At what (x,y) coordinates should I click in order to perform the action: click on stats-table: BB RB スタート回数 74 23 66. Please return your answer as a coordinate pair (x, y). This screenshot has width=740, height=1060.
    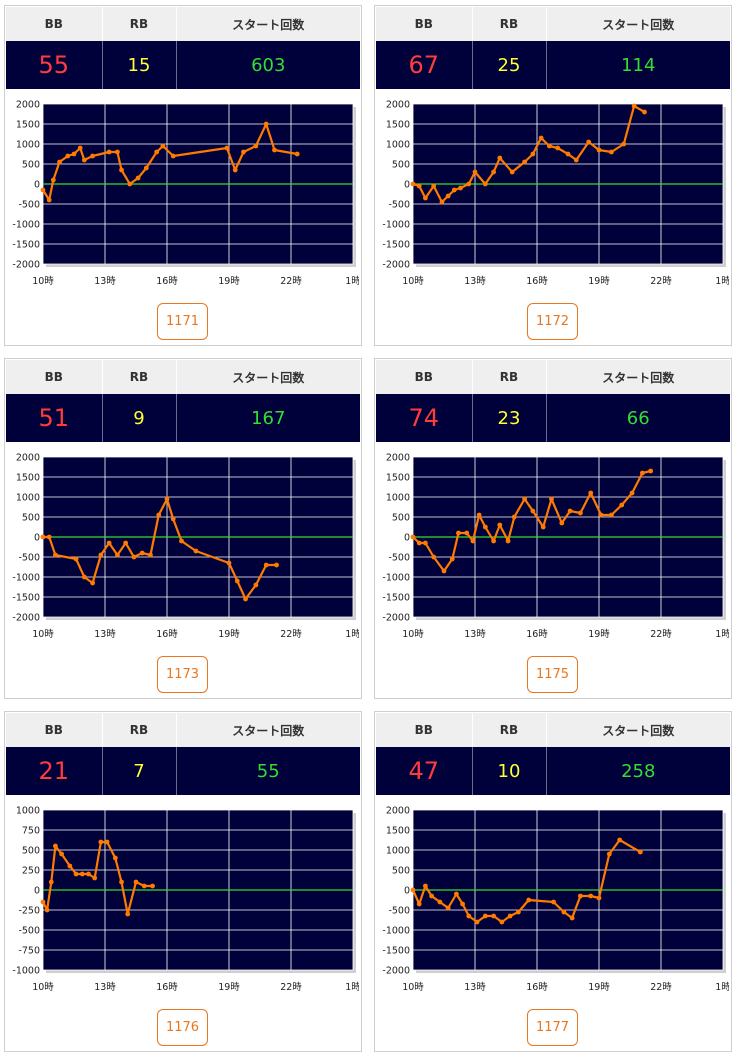
    Looking at the image, I should click on (553, 401).